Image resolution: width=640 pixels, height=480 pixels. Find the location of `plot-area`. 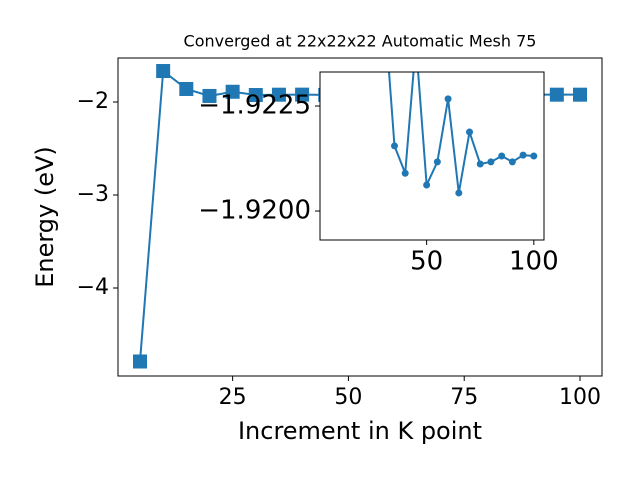

plot-area is located at coordinates (432, 156).